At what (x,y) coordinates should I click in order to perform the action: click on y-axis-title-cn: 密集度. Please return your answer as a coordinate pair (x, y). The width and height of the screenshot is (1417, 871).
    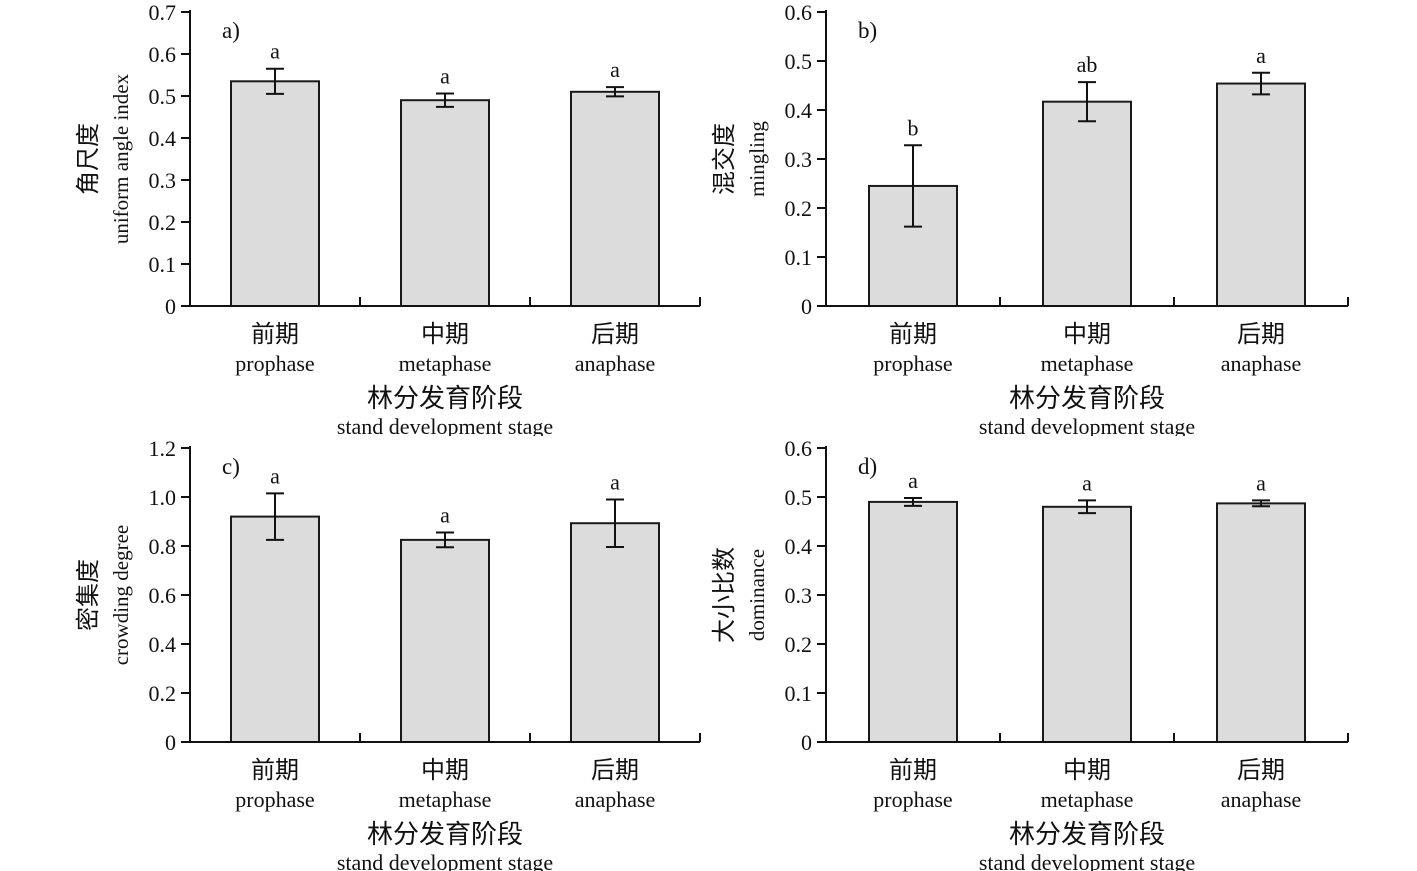
    Looking at the image, I should click on (88, 595).